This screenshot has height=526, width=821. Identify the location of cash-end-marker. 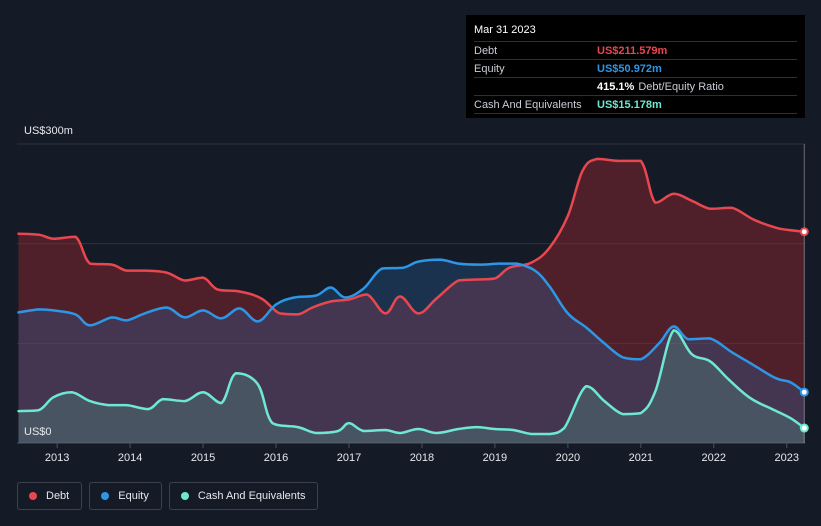
(804, 428).